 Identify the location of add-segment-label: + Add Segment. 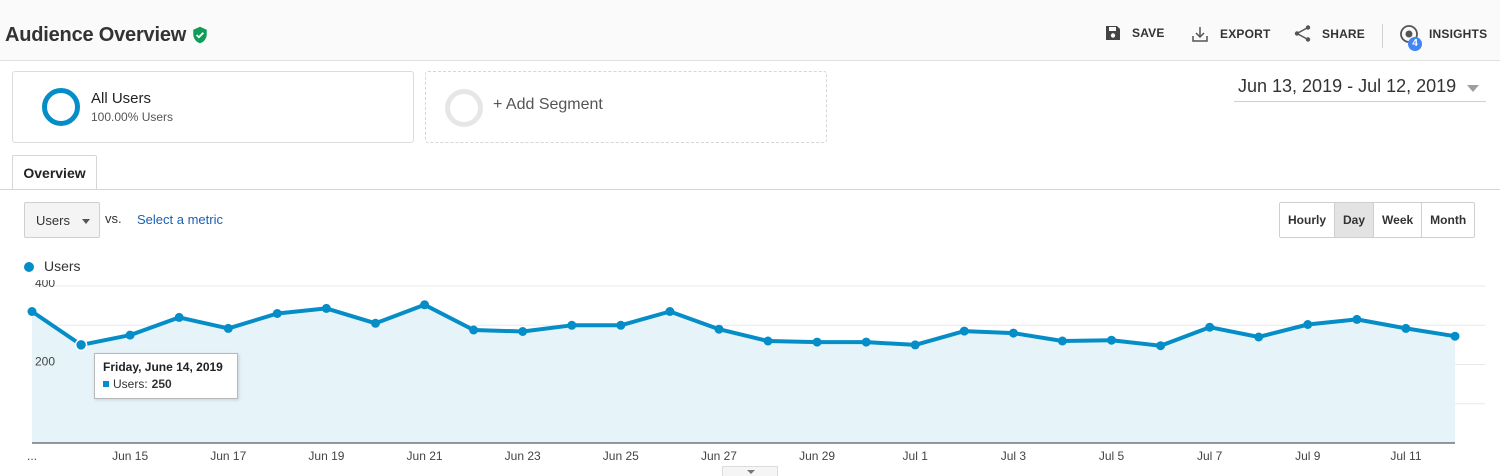
(548, 104).